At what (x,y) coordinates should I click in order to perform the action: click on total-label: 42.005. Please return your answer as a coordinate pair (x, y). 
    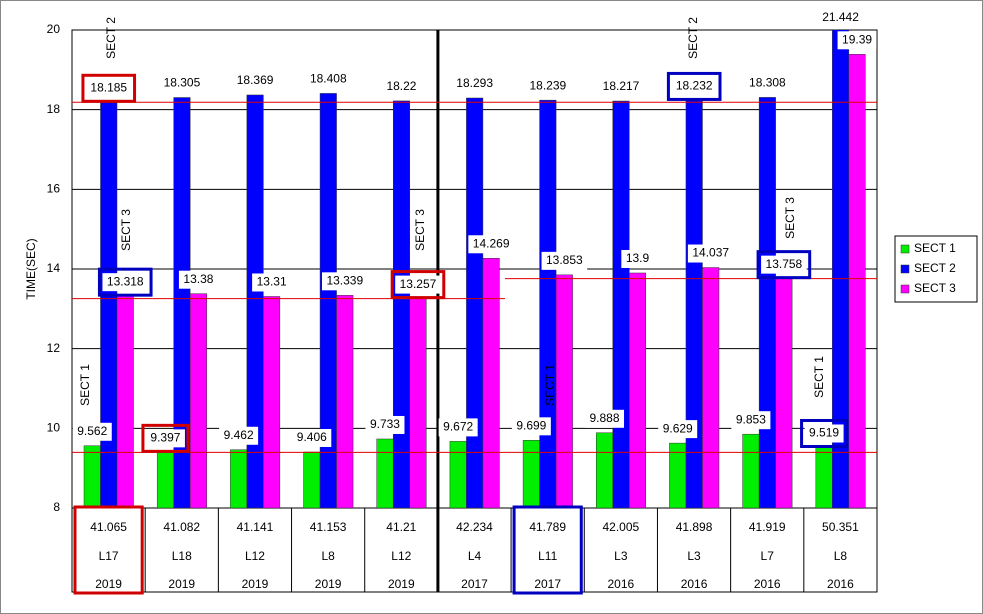
    Looking at the image, I should click on (621, 527).